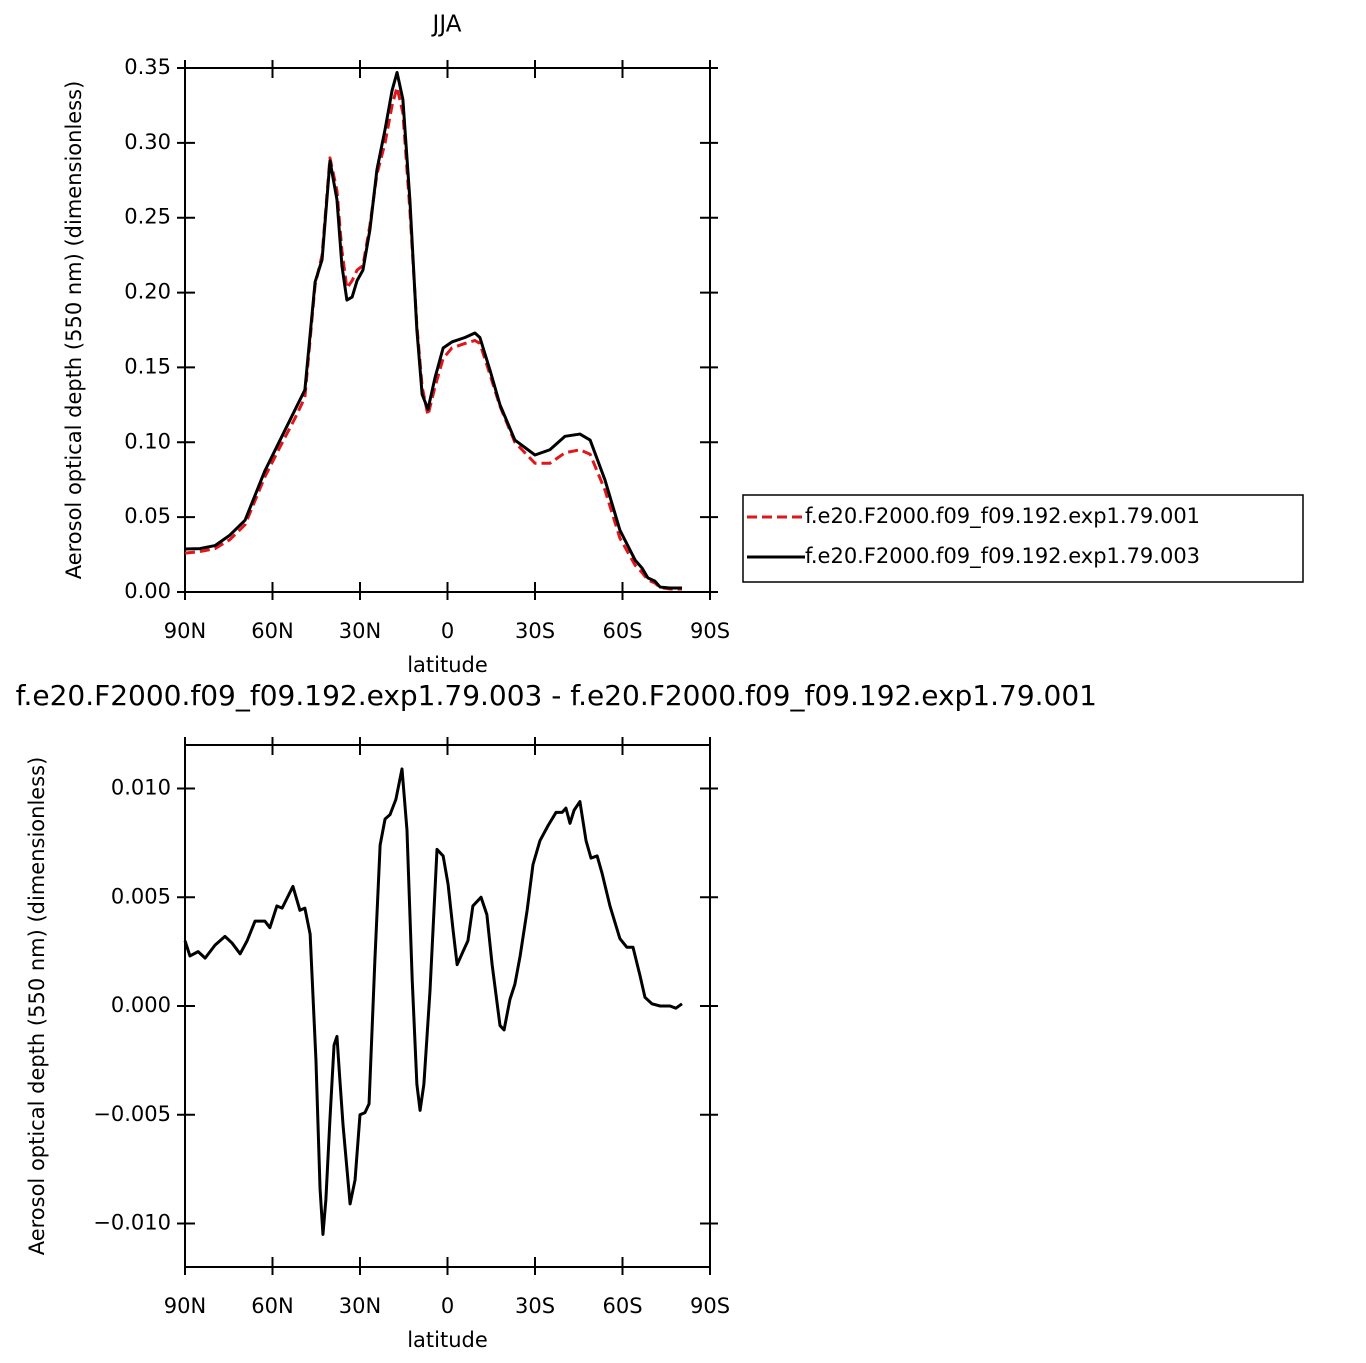  Describe the element at coordinates (132, 1223) in the screenshot. I see `y-tick-label: −0.010` at that location.